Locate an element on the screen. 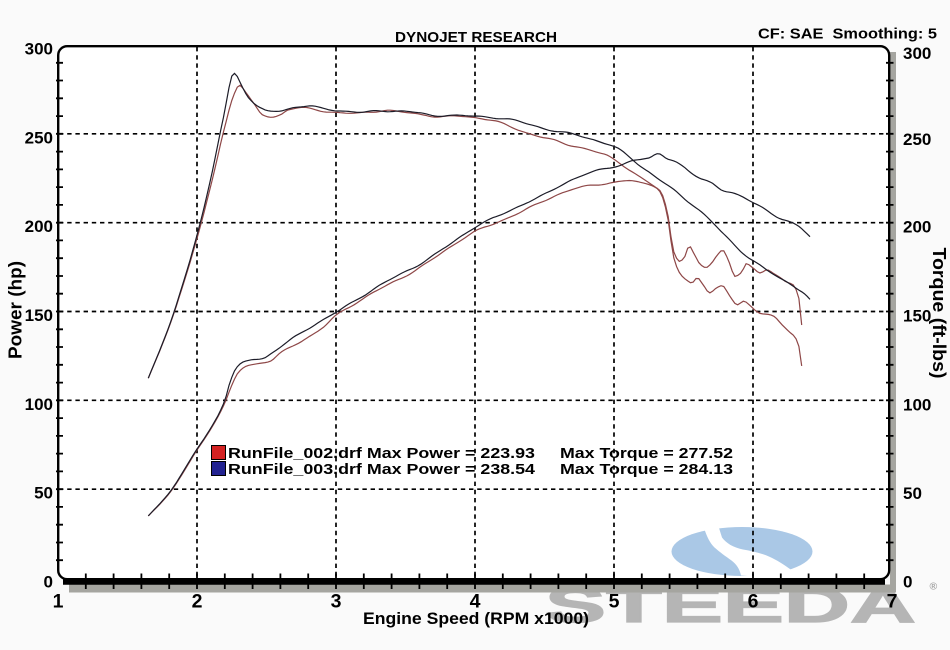  svg-text: 5 is located at coordinates (614, 602).